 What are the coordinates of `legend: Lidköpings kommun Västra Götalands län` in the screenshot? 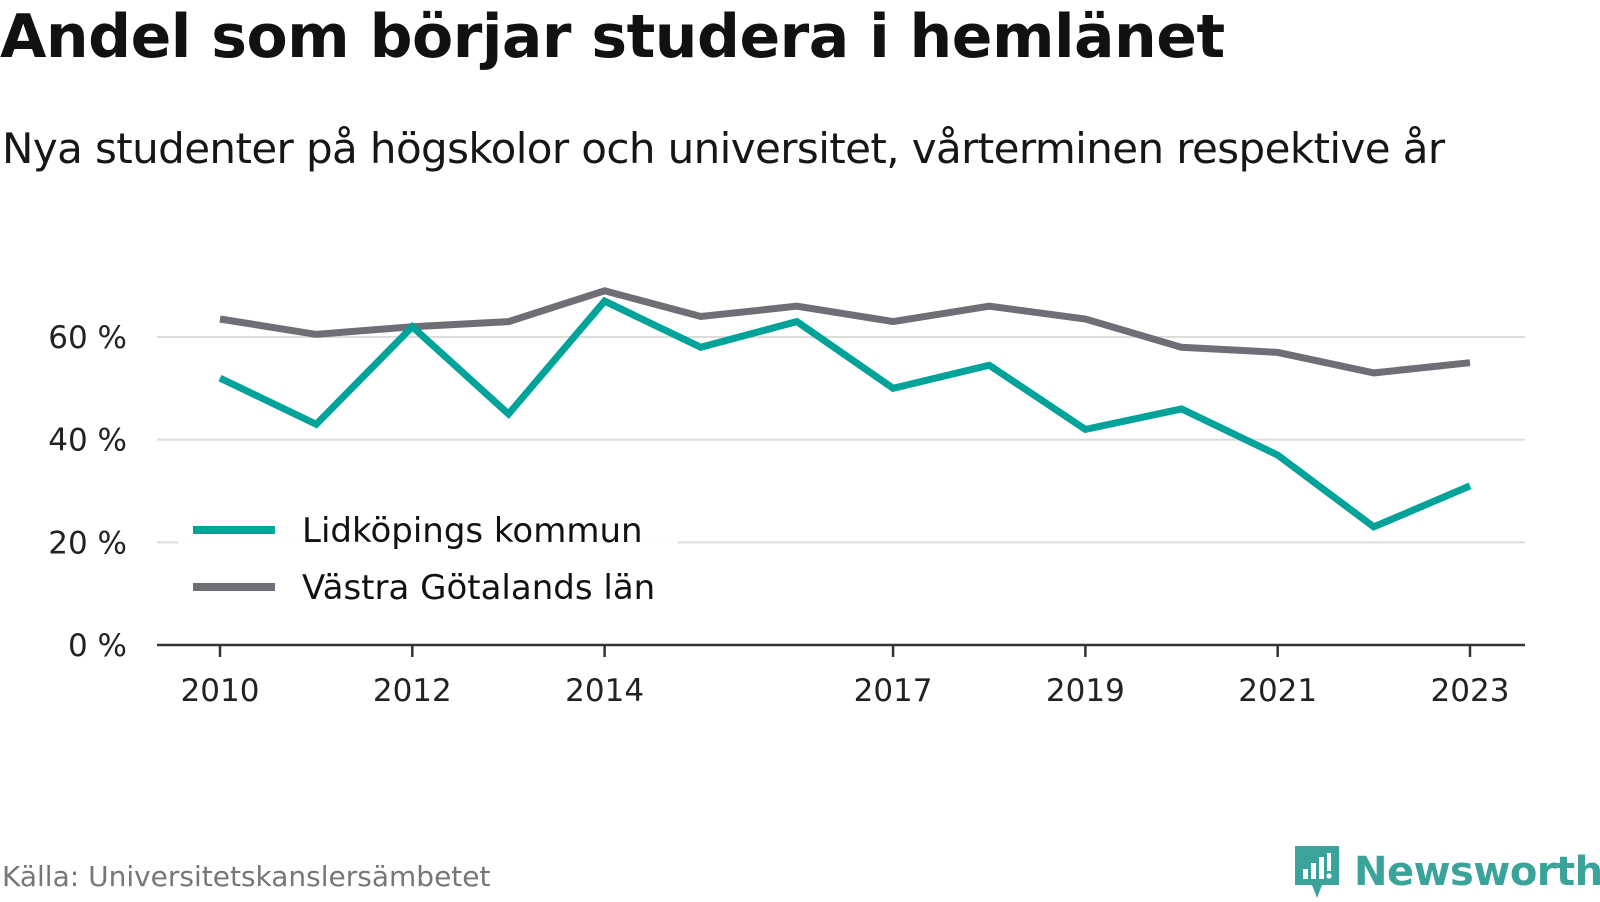 It's located at (428, 559).